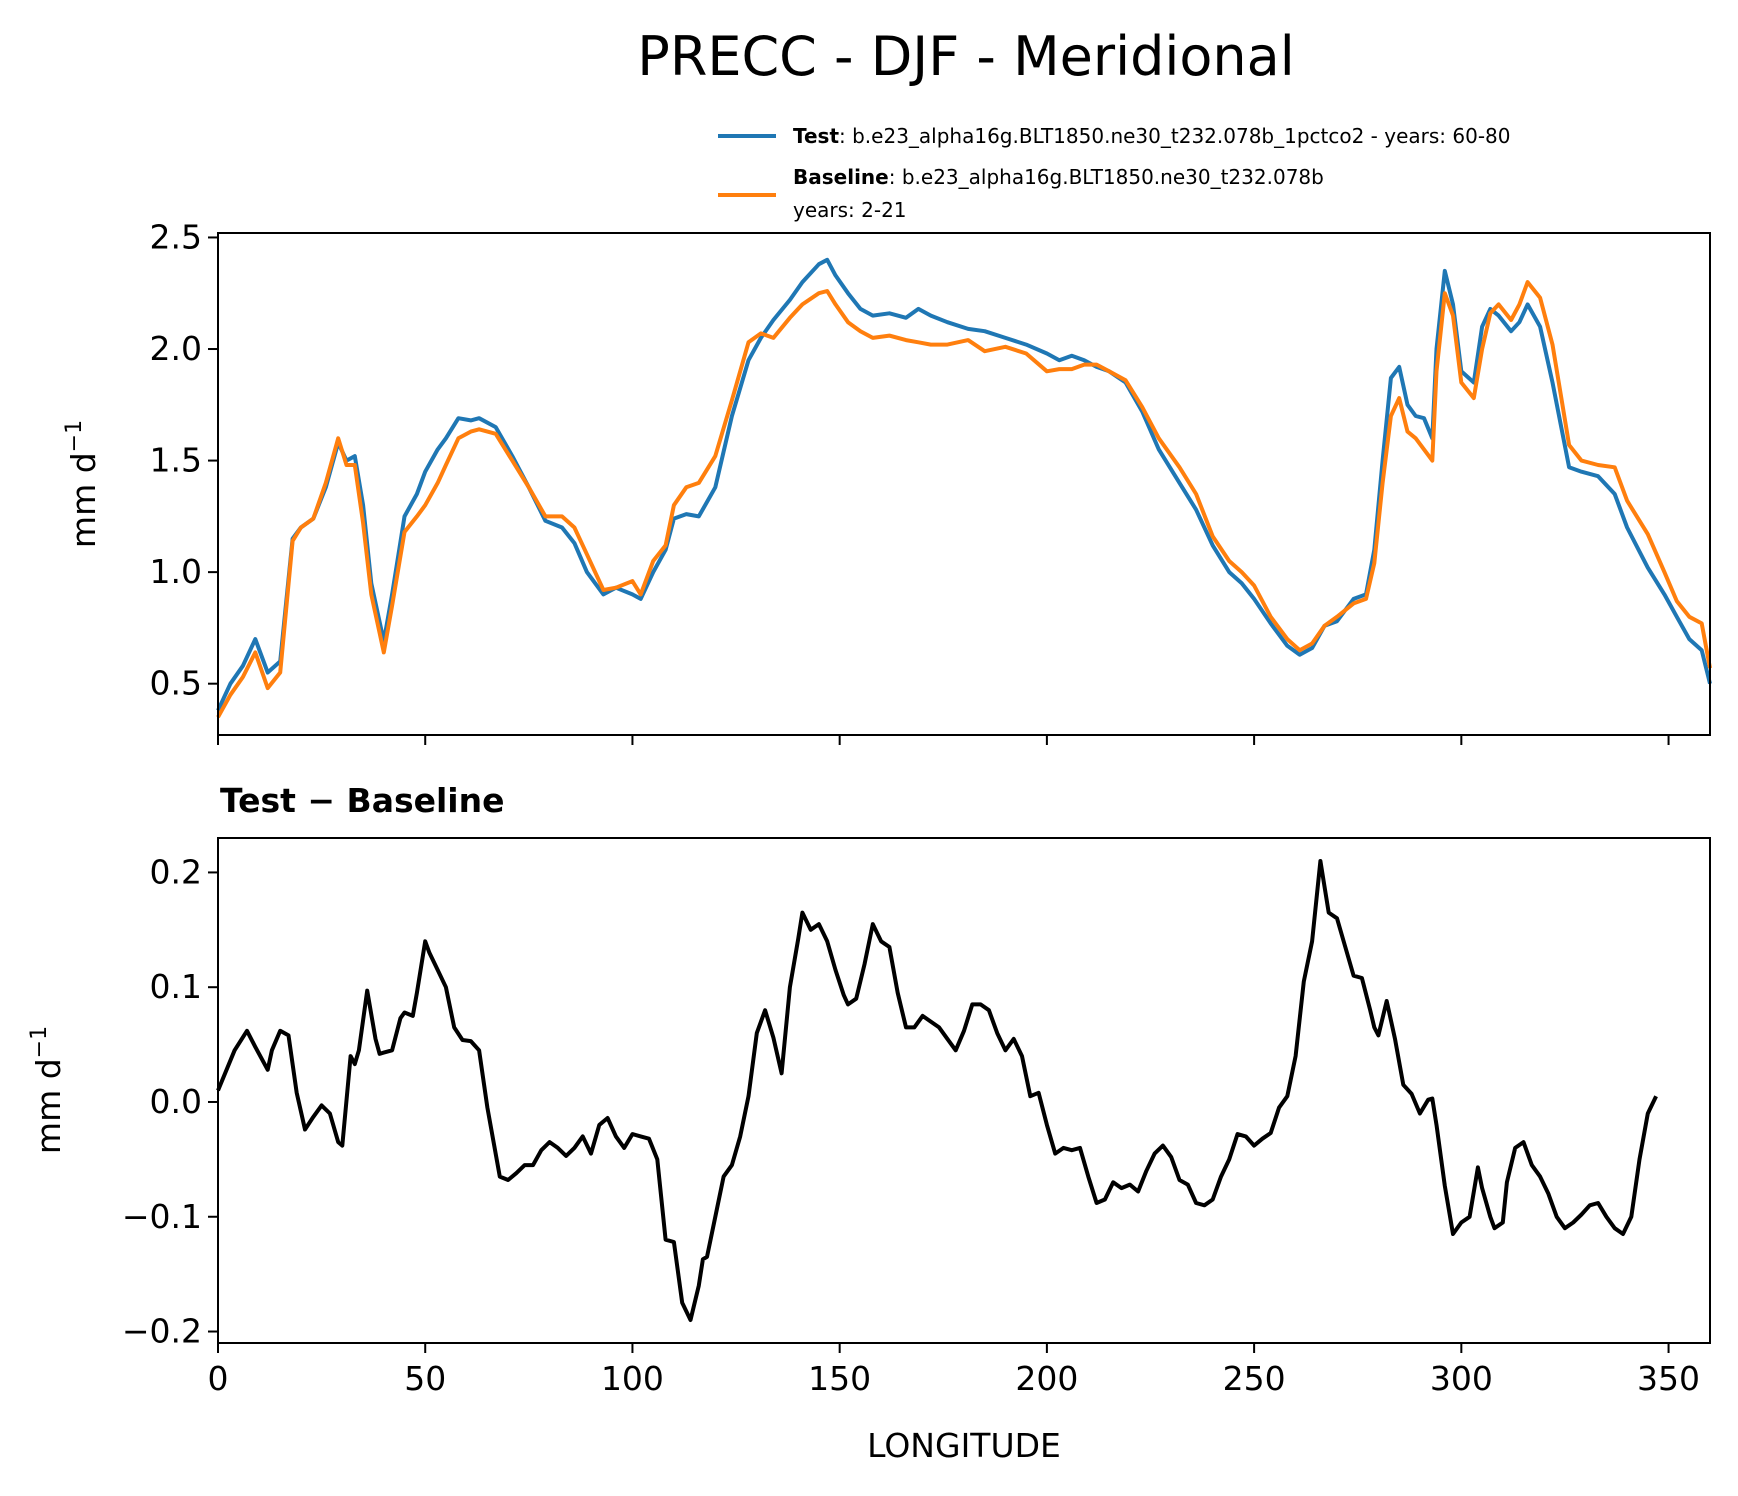 The height and width of the screenshot is (1496, 1738). Describe the element at coordinates (362, 800) in the screenshot. I see `difference-subtitle: Test − Baseline` at that location.